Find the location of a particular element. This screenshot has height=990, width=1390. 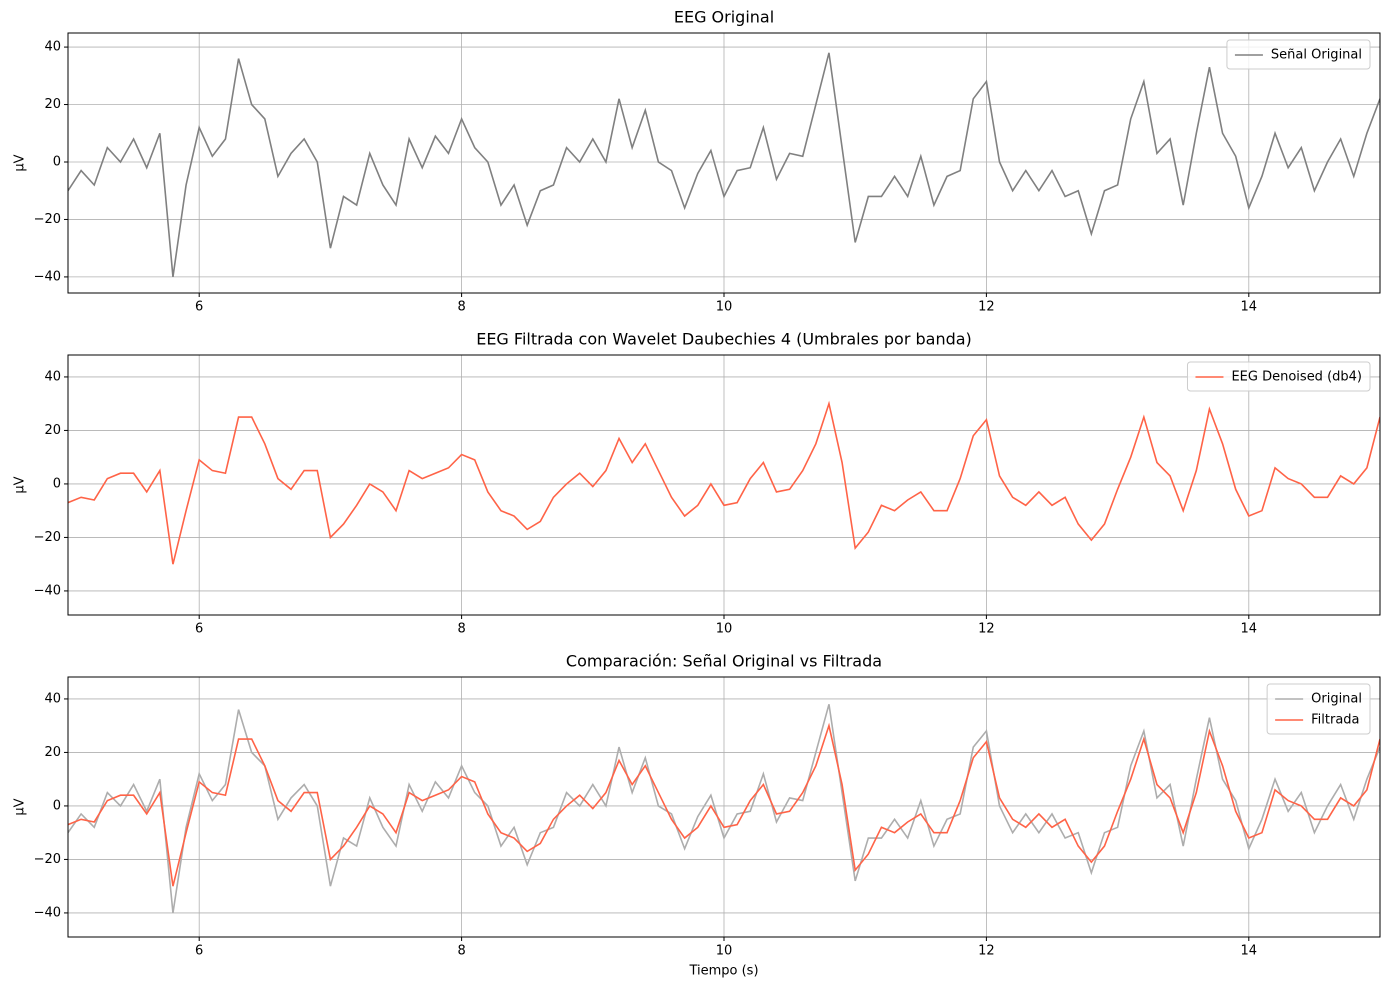

legend-label: Filtrada is located at coordinates (1335, 720).